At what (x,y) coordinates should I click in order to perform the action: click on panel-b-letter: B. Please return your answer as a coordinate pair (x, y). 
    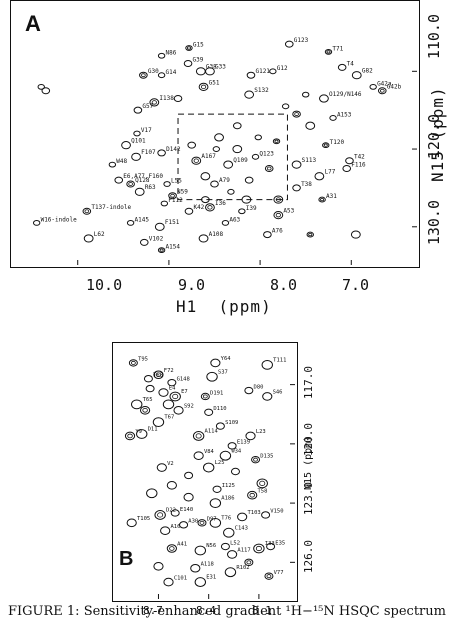
    Looking at the image, I should click on (126, 559).